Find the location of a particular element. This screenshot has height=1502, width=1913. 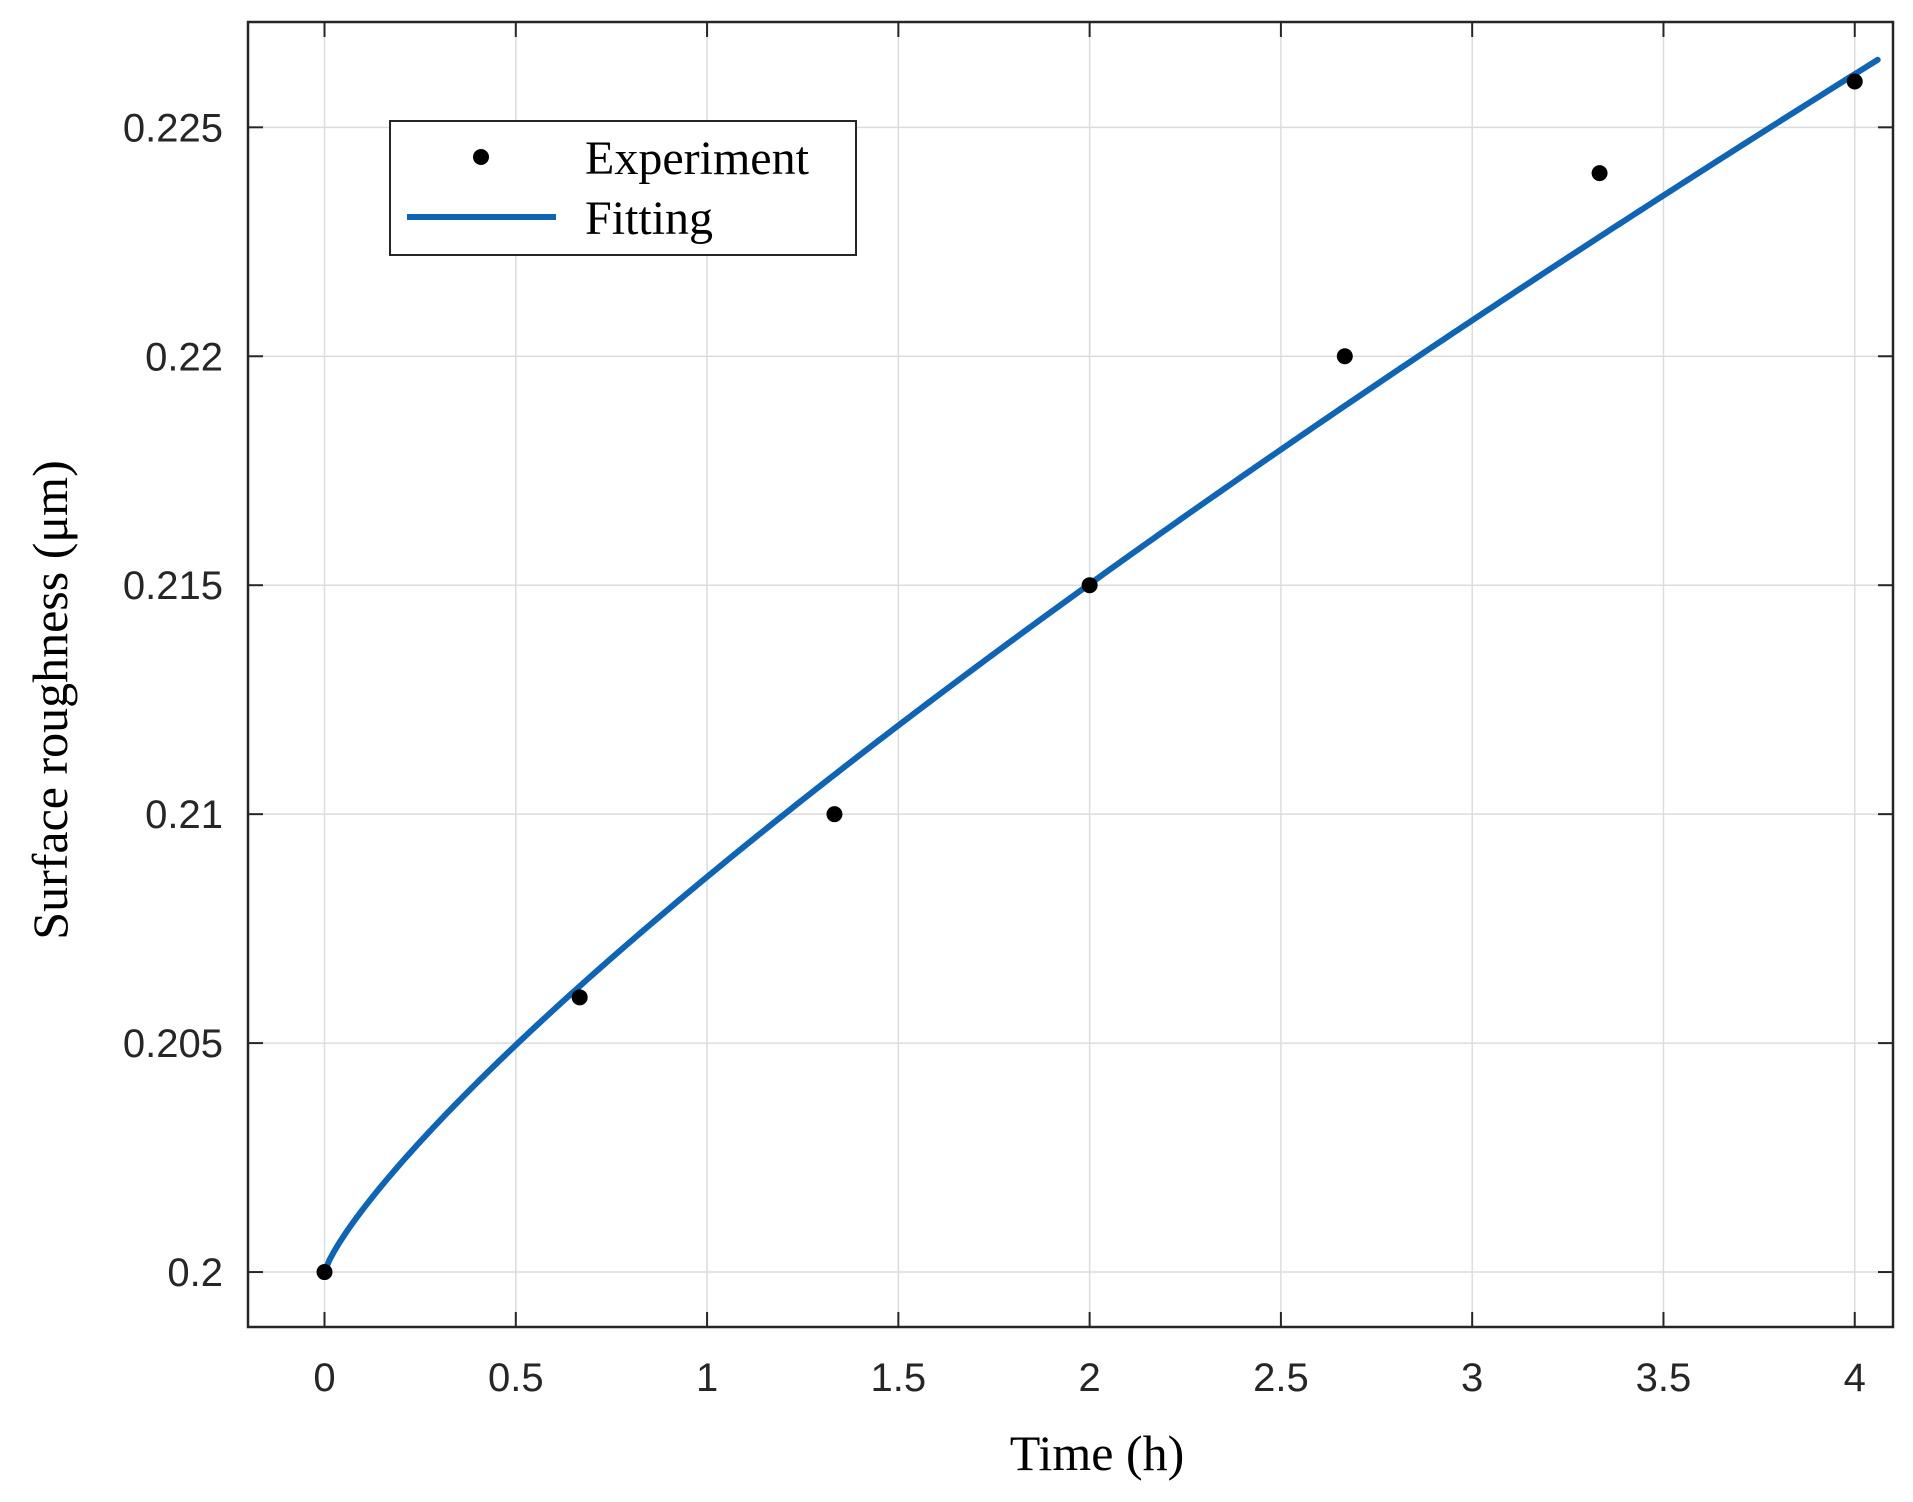

legend-box is located at coordinates (623, 188).